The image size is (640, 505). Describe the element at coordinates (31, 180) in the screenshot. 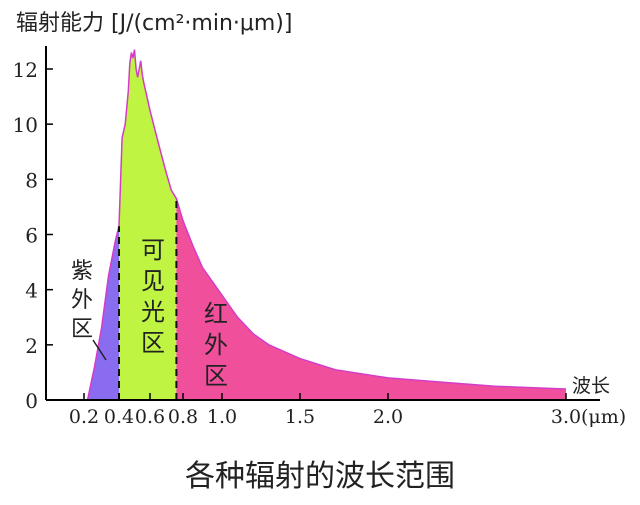

I see `y-tick-label: 8` at that location.